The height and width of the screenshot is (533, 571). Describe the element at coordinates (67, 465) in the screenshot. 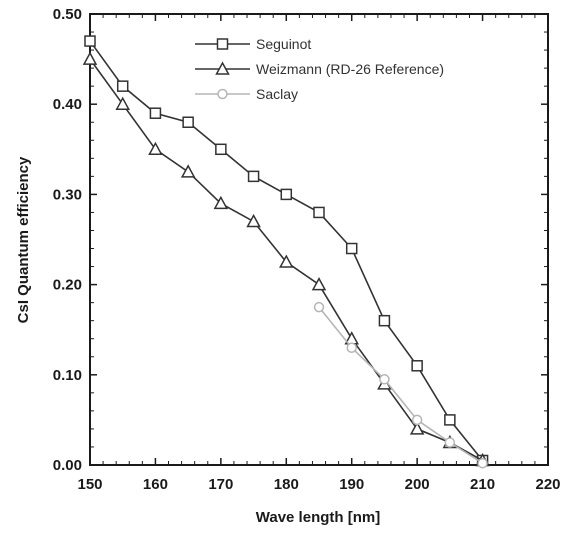

I see `y-tick-label: 0.00` at that location.